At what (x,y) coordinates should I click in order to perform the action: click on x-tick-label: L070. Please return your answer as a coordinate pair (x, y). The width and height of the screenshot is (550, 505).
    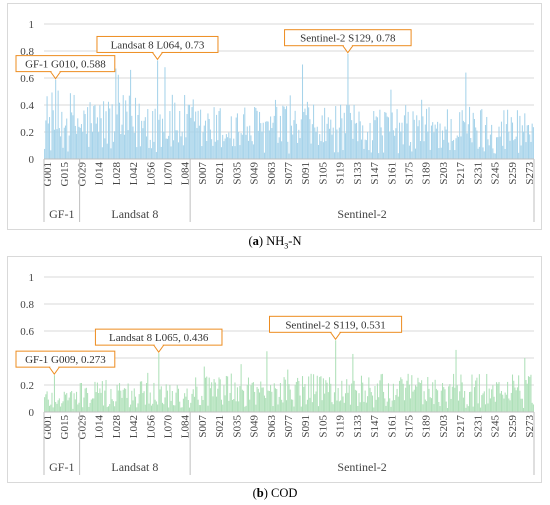
    Looking at the image, I should click on (169, 427).